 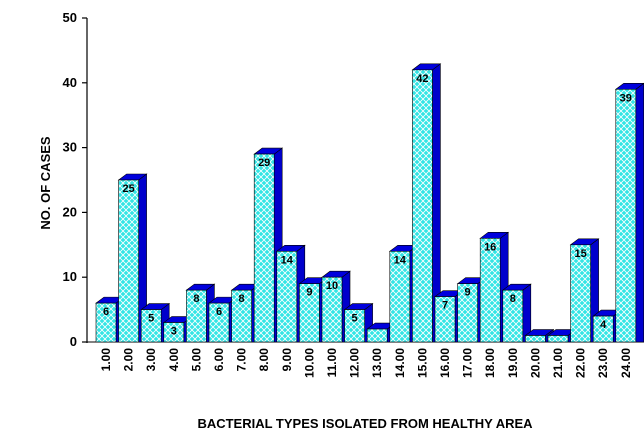 What do you see at coordinates (332, 363) in the screenshot?
I see `x-tick-label: 11.00` at bounding box center [332, 363].